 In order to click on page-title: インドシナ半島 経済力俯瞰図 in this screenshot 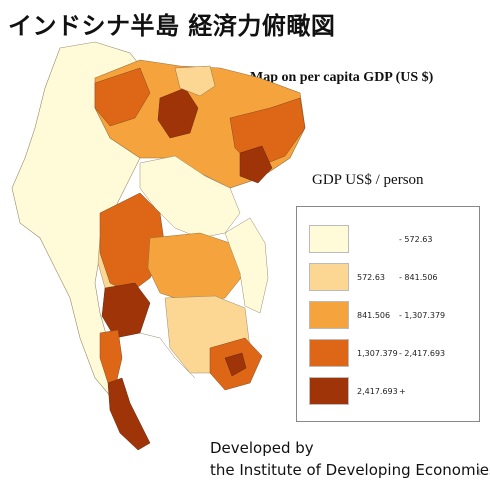, I will do `click(172, 26)`.